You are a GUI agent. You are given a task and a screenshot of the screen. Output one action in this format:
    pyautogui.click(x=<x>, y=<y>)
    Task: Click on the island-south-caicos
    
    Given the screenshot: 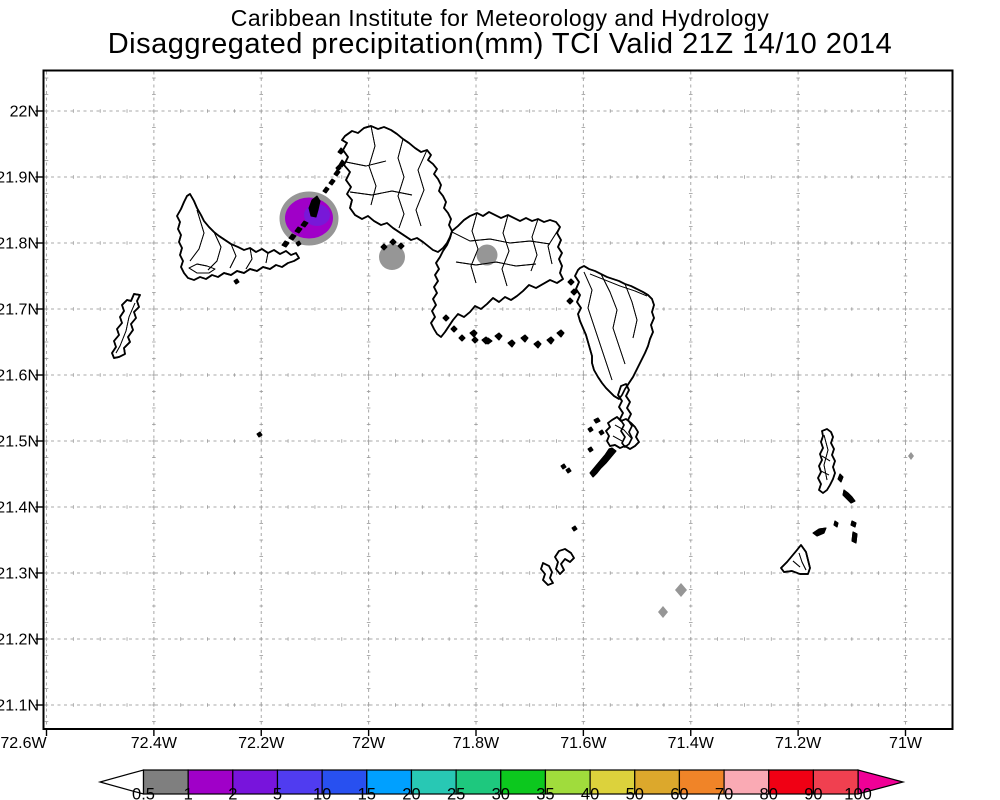 What is the action you would take?
    pyautogui.click(x=622, y=433)
    